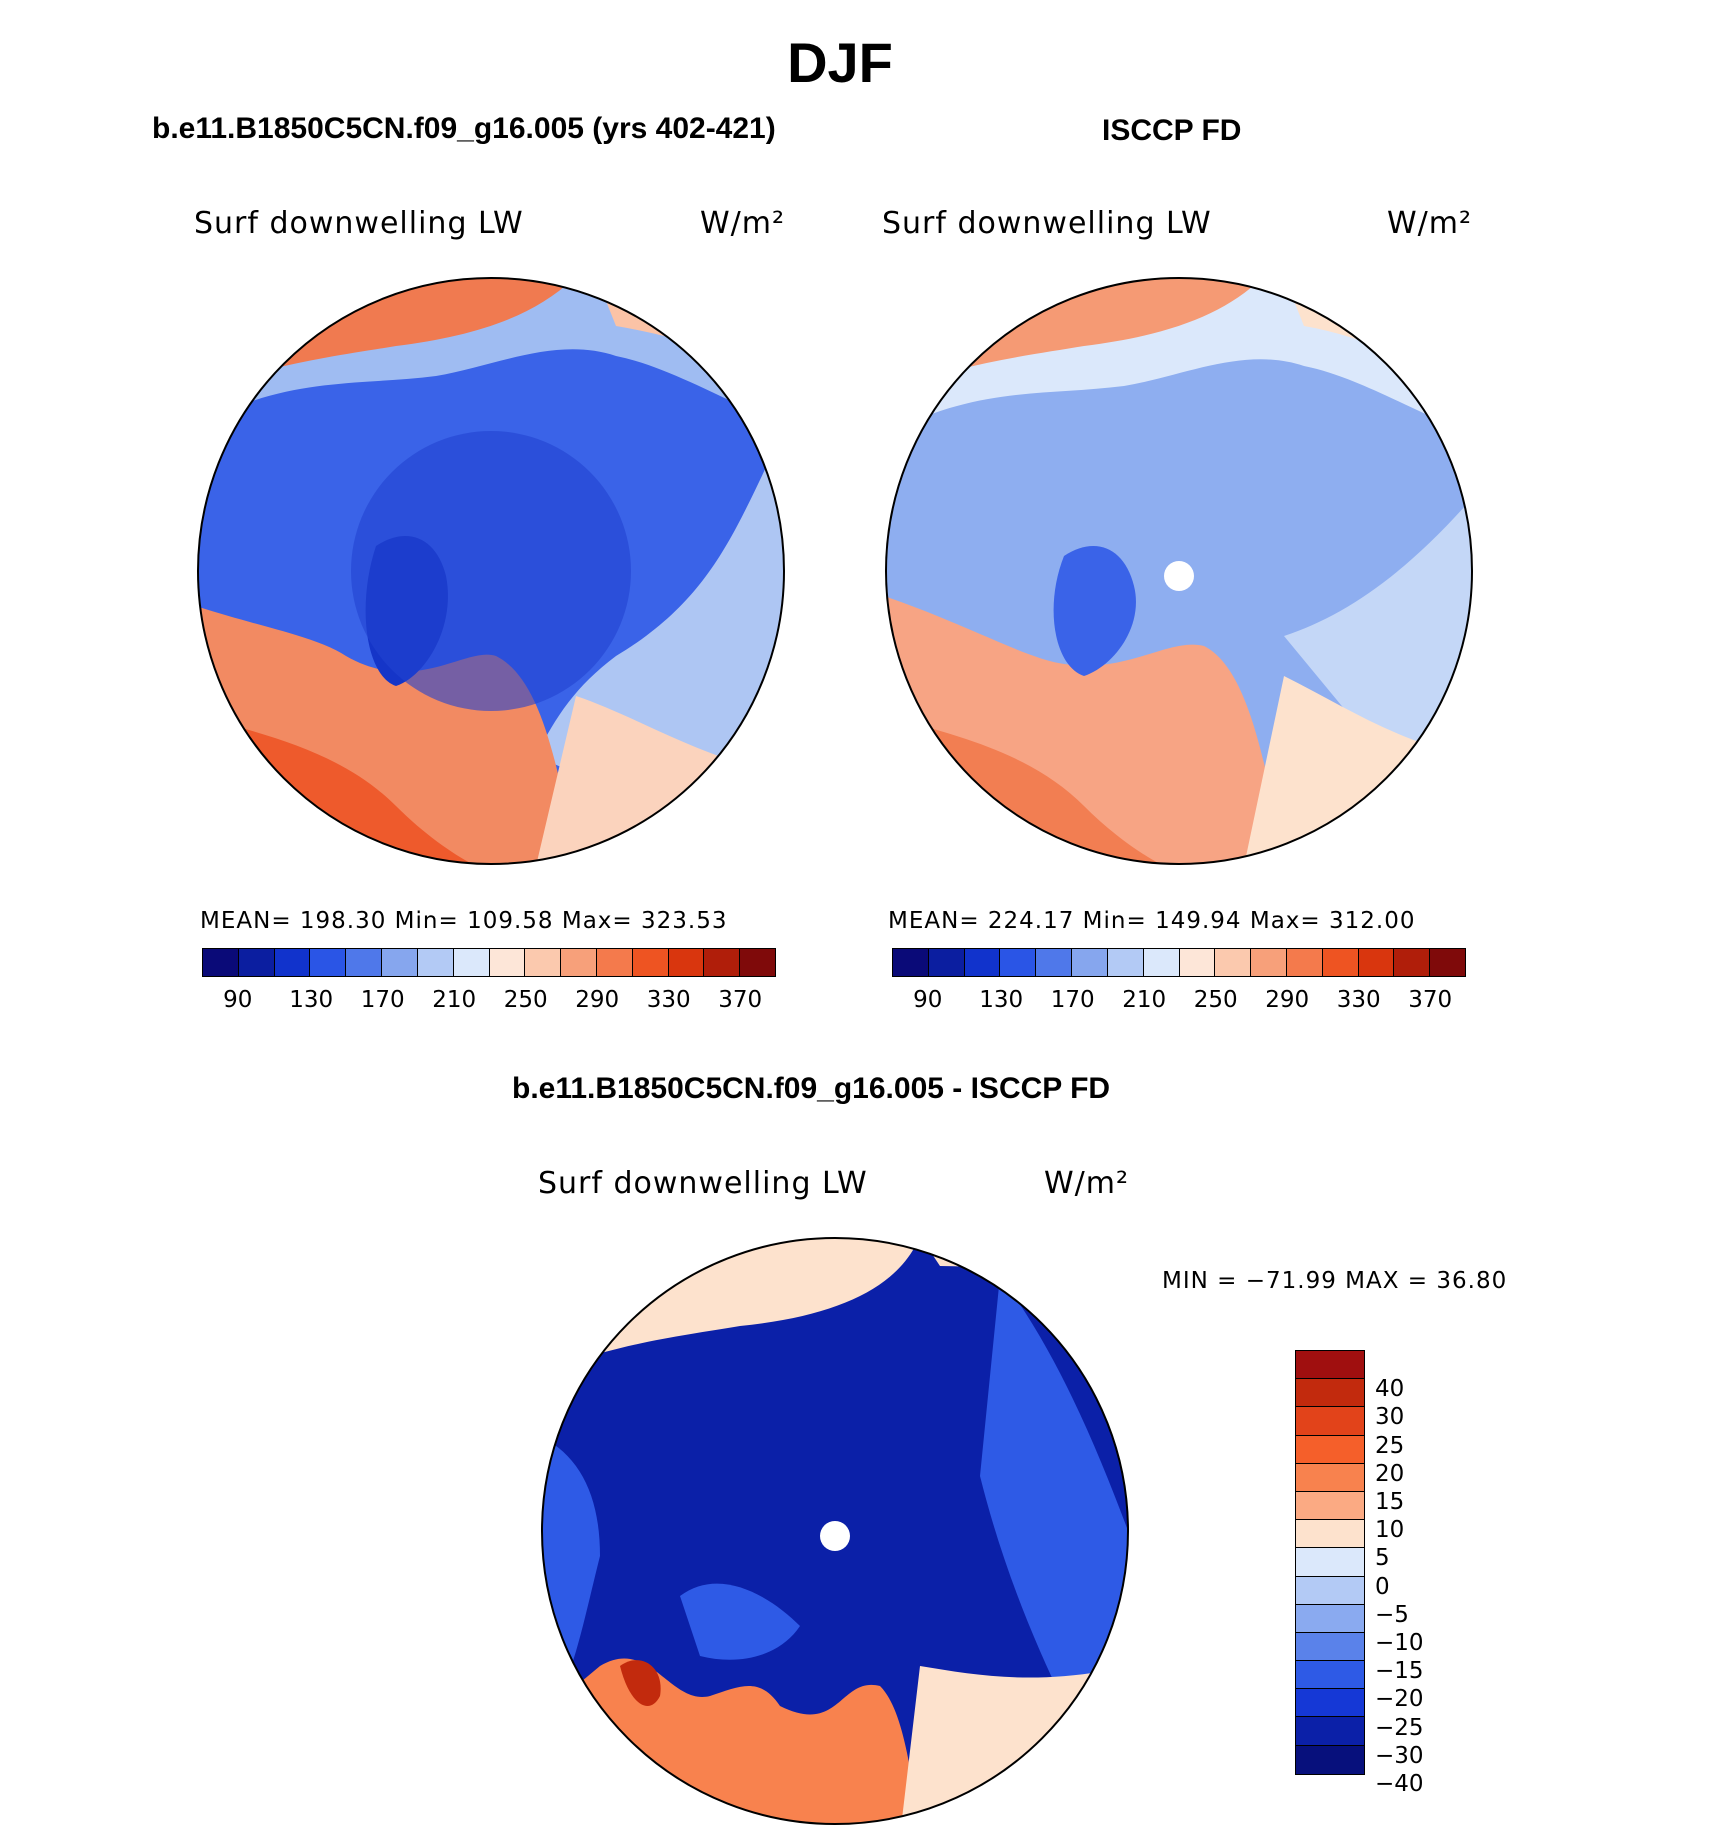 The image size is (1710, 1840). What do you see at coordinates (811, 1088) in the screenshot?
I see `diff-panel-title: b.e11.B1850C5CN.f09_g16.005 - ISCCP FD` at bounding box center [811, 1088].